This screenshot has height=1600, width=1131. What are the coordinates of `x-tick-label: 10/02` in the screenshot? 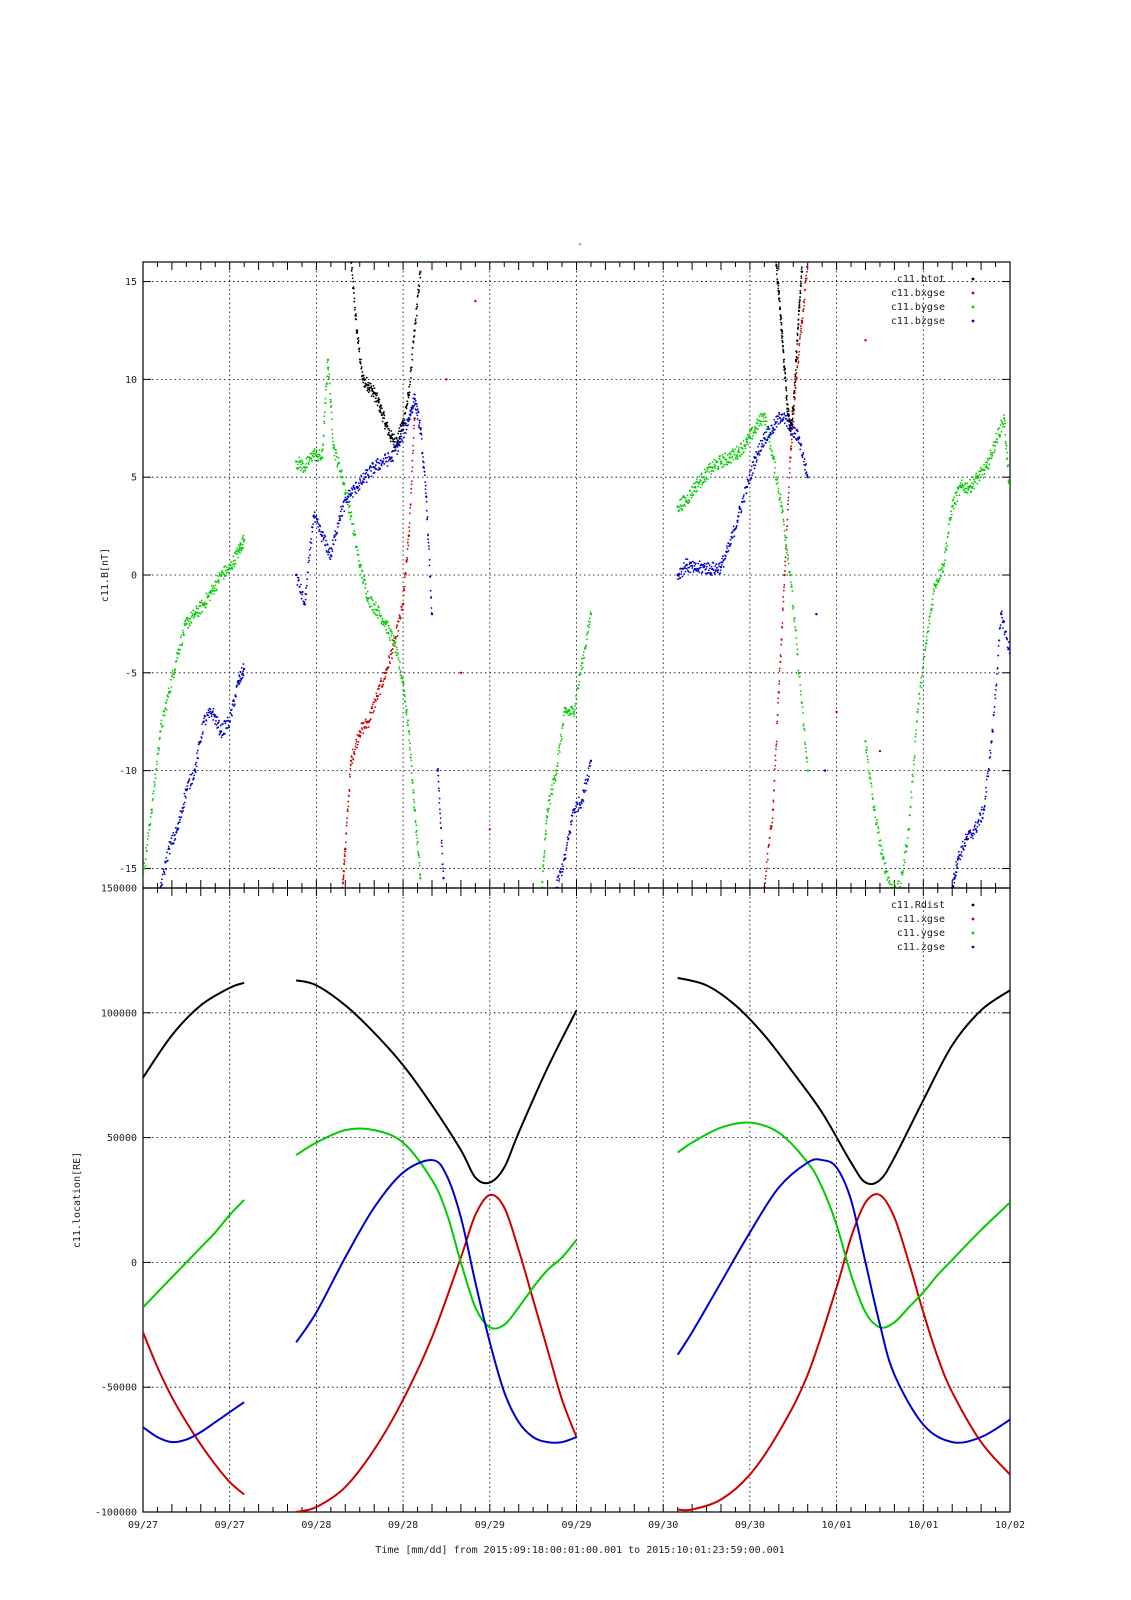 It's located at (1010, 1525).